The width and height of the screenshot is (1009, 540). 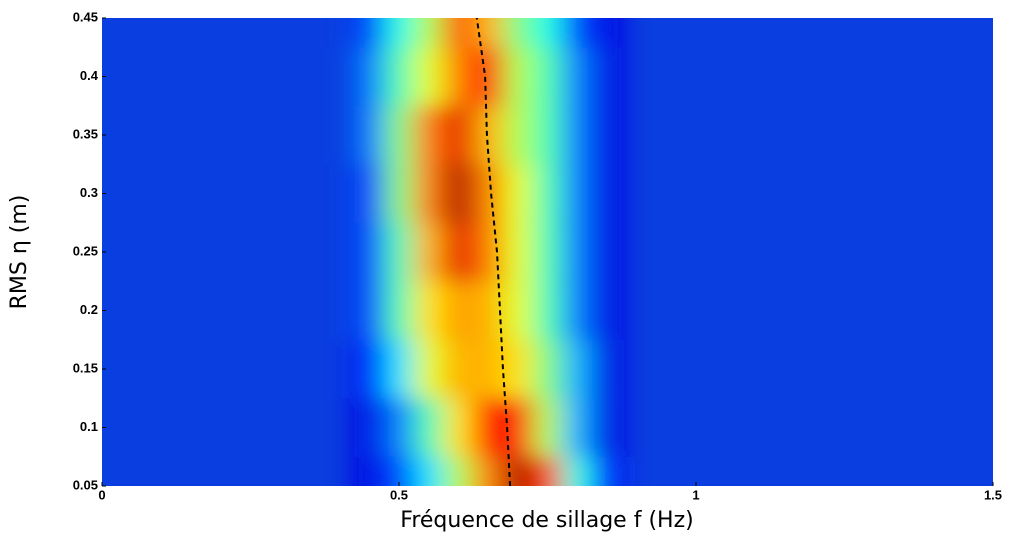 What do you see at coordinates (546, 520) in the screenshot?
I see `x-axis-title: Fréquence de sillage f (Hz)` at bounding box center [546, 520].